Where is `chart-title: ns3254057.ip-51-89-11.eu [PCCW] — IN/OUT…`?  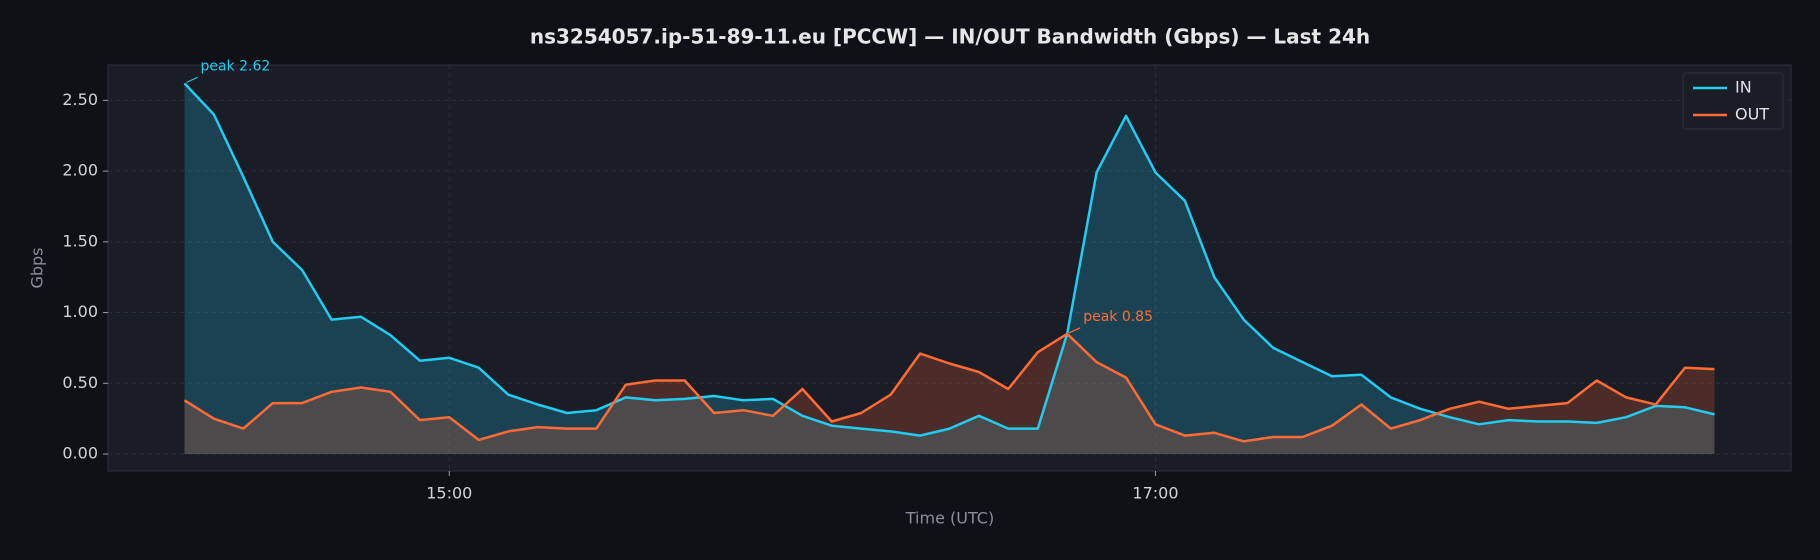 chart-title: ns3254057.ip-51-89-11.eu [PCCW] — IN/OUT… is located at coordinates (950, 37).